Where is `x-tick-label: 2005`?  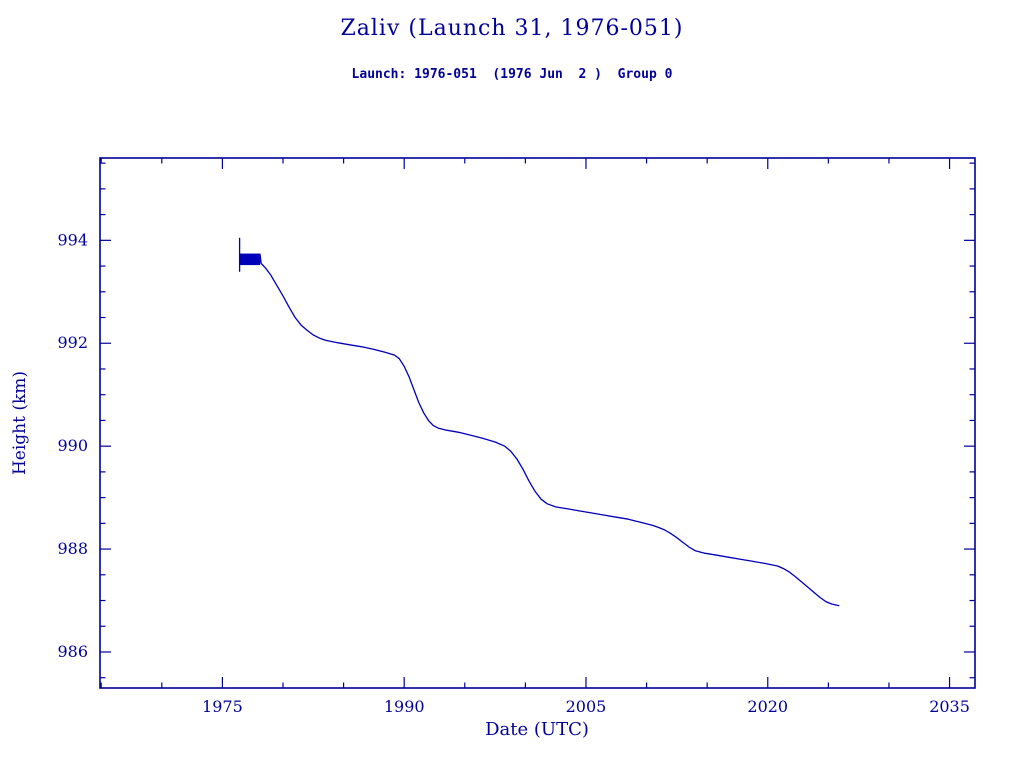
x-tick-label: 2005 is located at coordinates (586, 706).